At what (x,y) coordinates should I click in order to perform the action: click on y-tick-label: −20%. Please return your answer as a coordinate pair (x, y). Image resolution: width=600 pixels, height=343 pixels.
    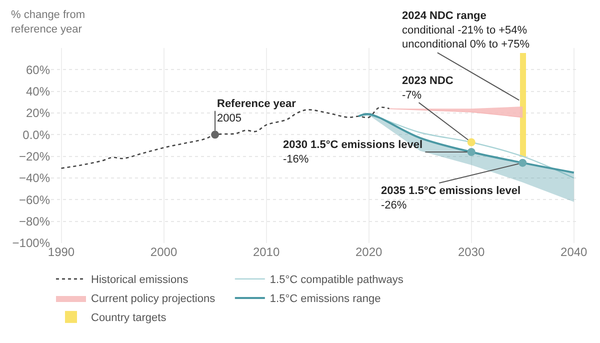
    Looking at the image, I should click on (34, 157).